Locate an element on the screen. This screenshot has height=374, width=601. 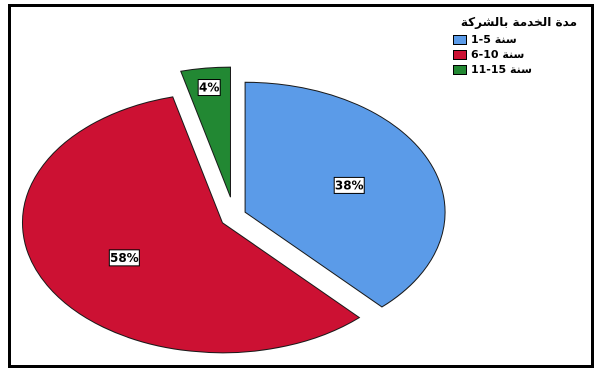
slice-label-1: 38% is located at coordinates (349, 185).